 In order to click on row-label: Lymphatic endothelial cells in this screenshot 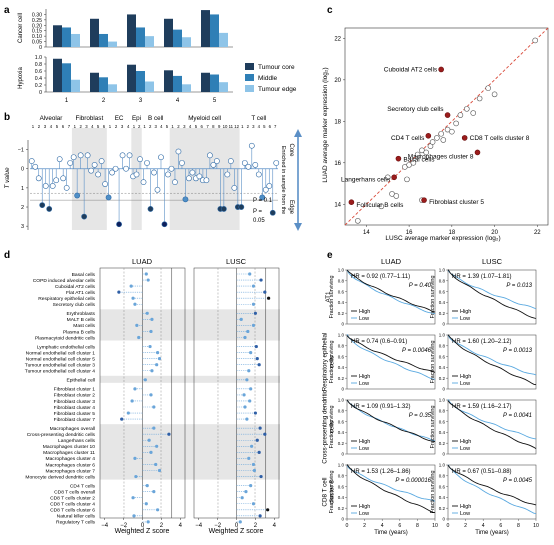, I will do `click(66, 347)`.